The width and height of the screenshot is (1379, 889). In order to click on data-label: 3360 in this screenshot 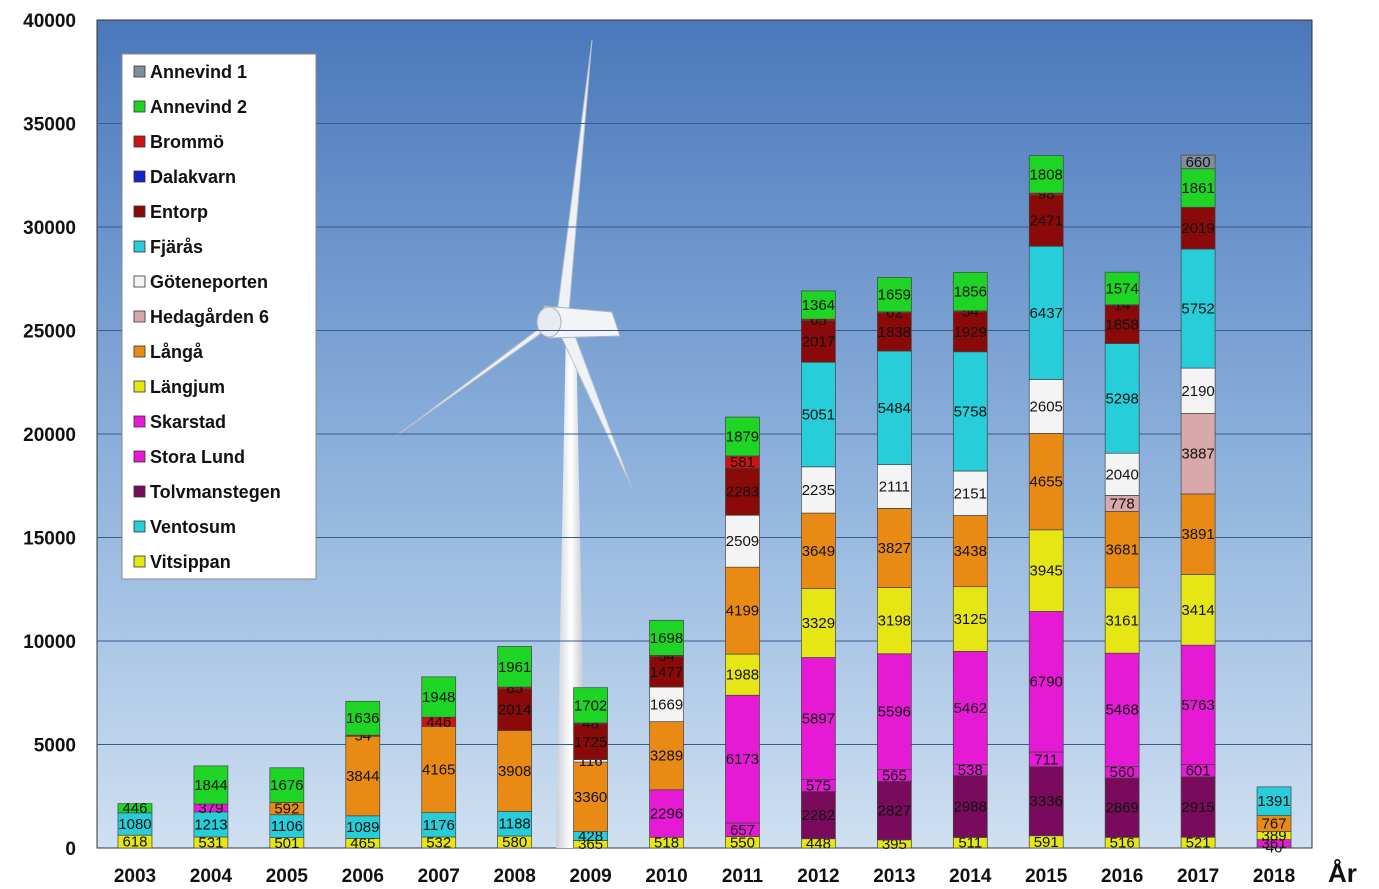, I will do `click(590, 797)`.